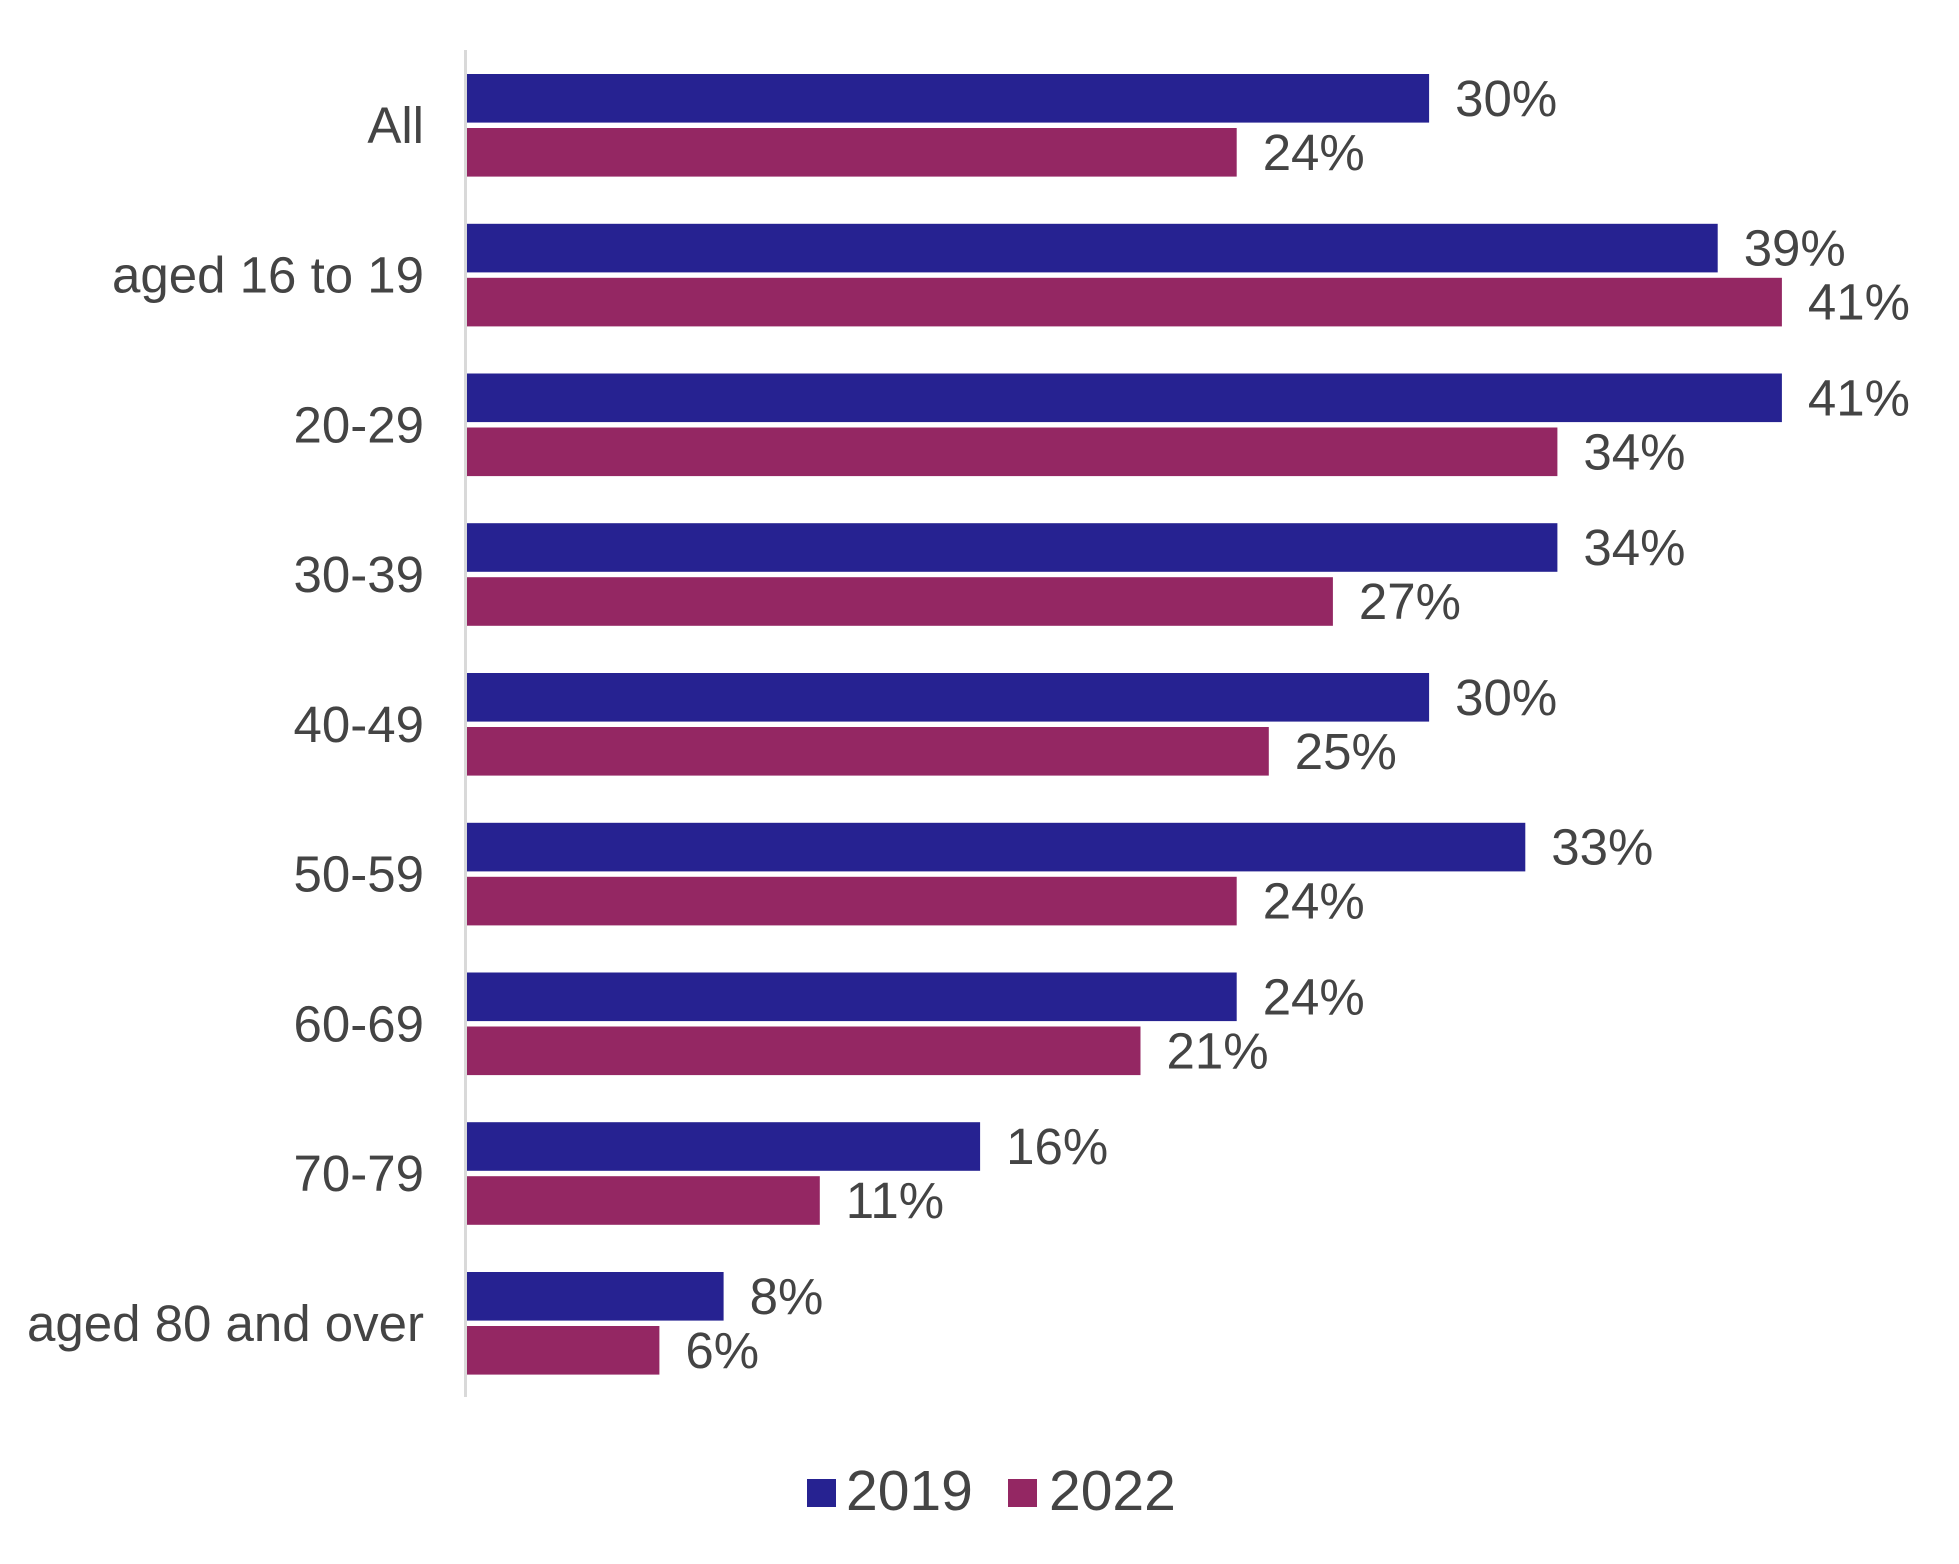  What do you see at coordinates (359, 424) in the screenshot?
I see `svg-text: 20-29` at bounding box center [359, 424].